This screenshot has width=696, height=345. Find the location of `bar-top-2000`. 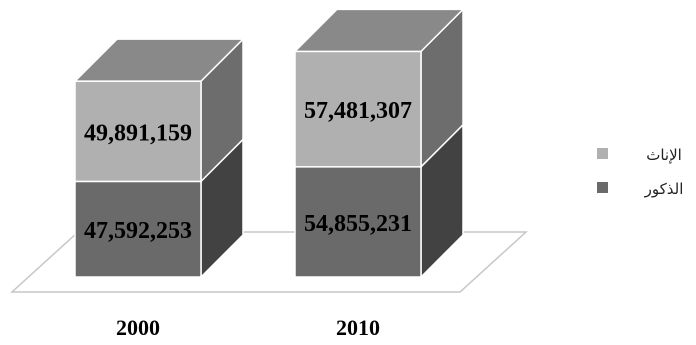

bar-top-2000 is located at coordinates (159, 60).